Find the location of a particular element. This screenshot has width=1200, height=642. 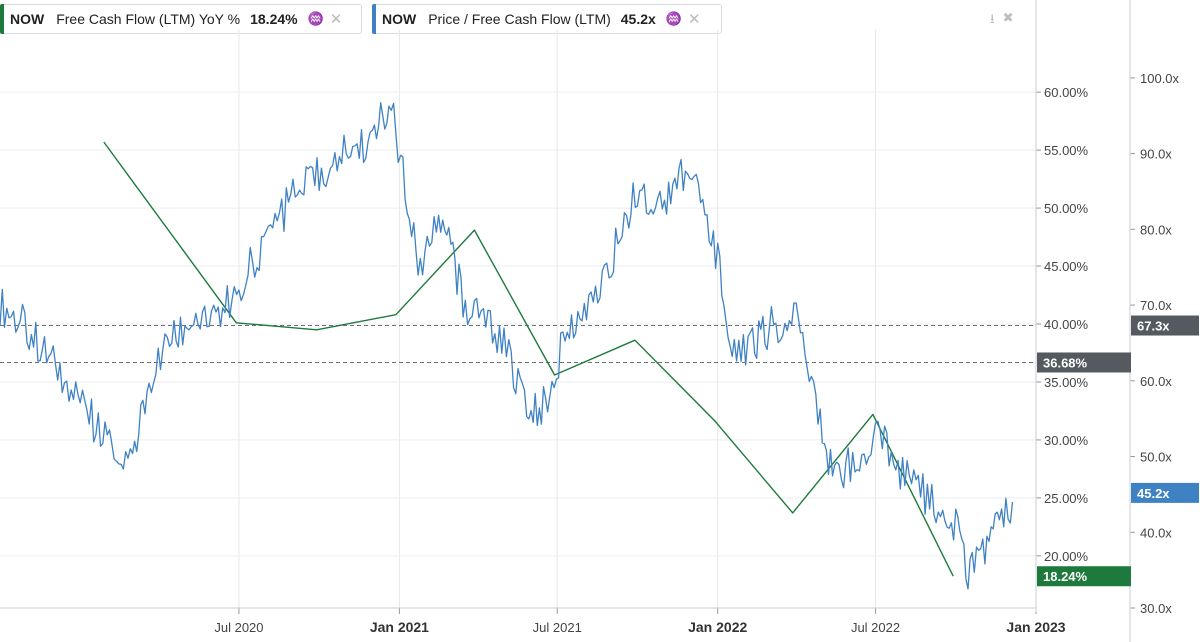

y-left-tick-label: 30.00% is located at coordinates (1066, 440).